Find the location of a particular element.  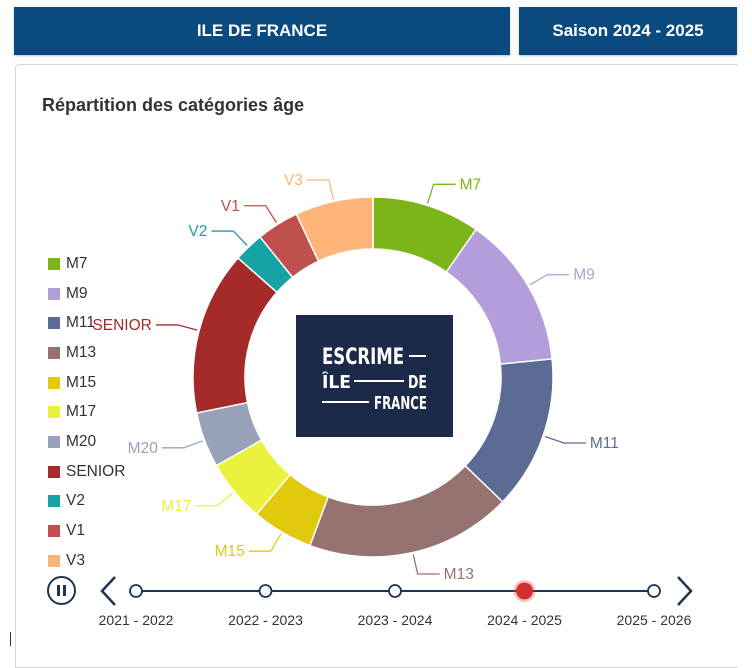

data-label-m13: M13 is located at coordinates (459, 574).